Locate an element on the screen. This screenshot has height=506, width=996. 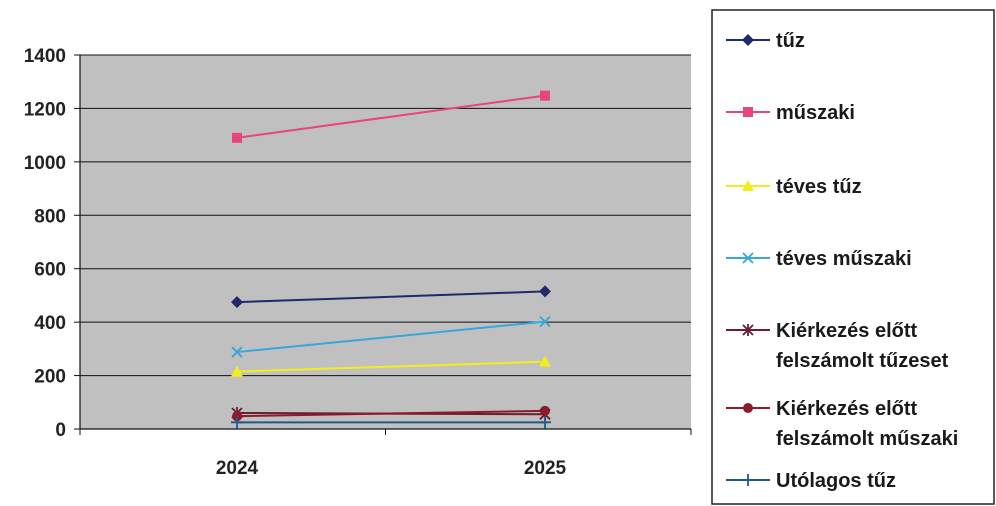
legend-label: téves műszaki is located at coordinates (844, 259).